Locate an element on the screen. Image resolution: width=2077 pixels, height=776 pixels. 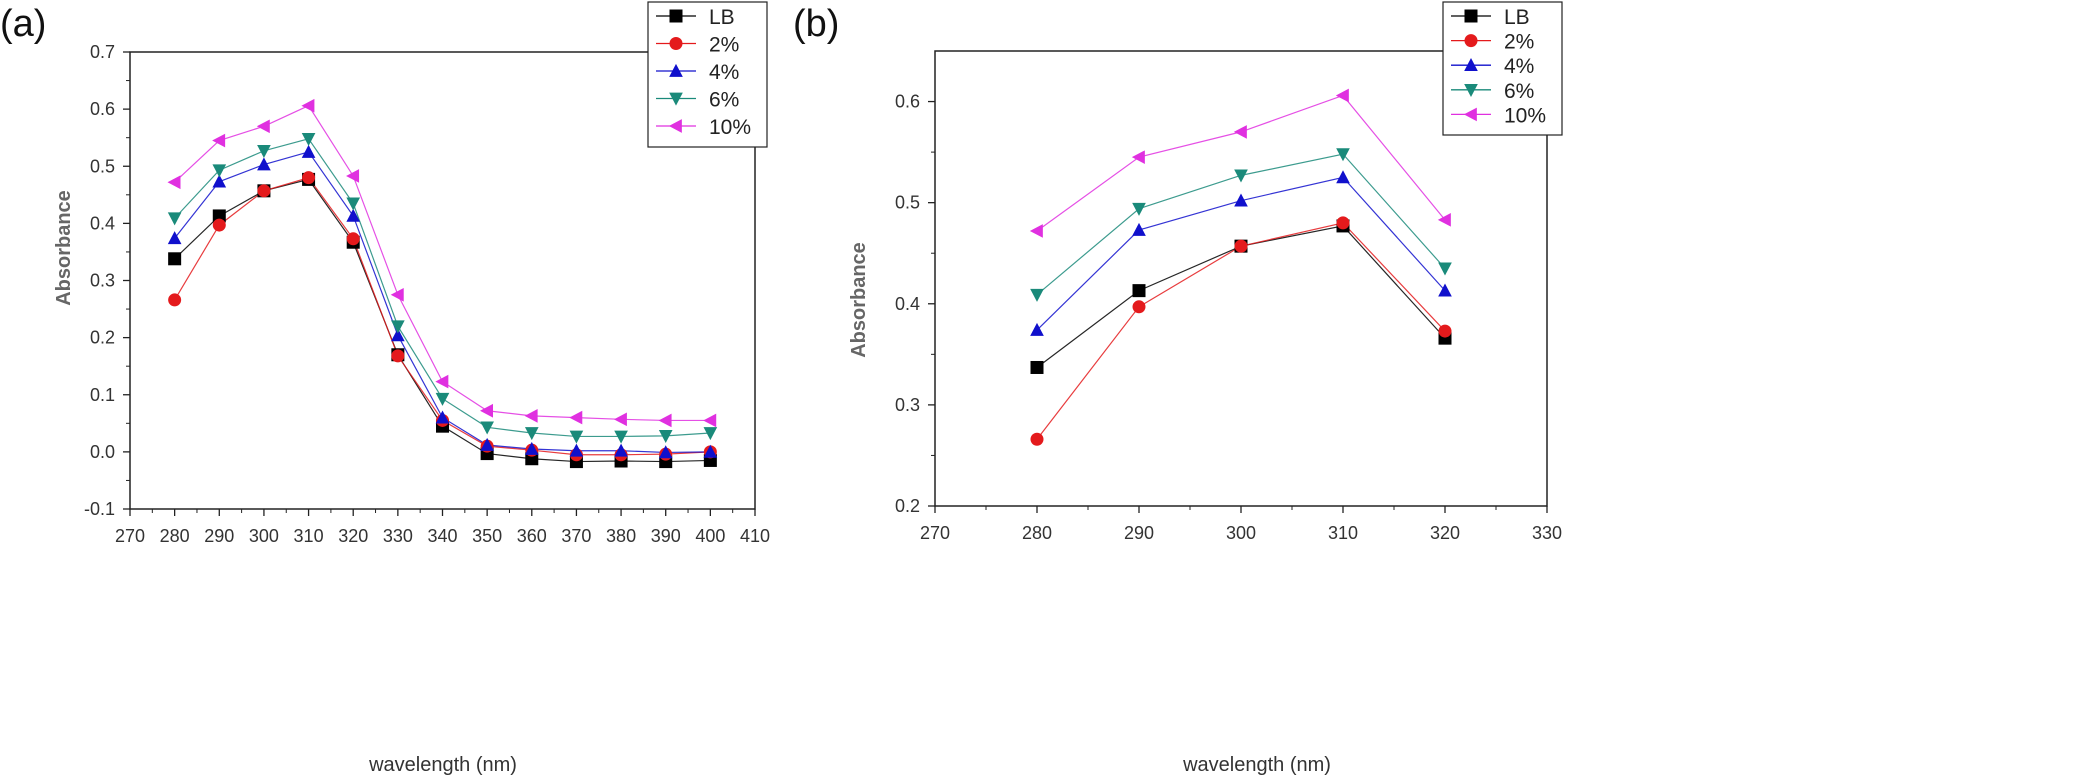
legend-label-2pct-b: 2% is located at coordinates (1519, 42).